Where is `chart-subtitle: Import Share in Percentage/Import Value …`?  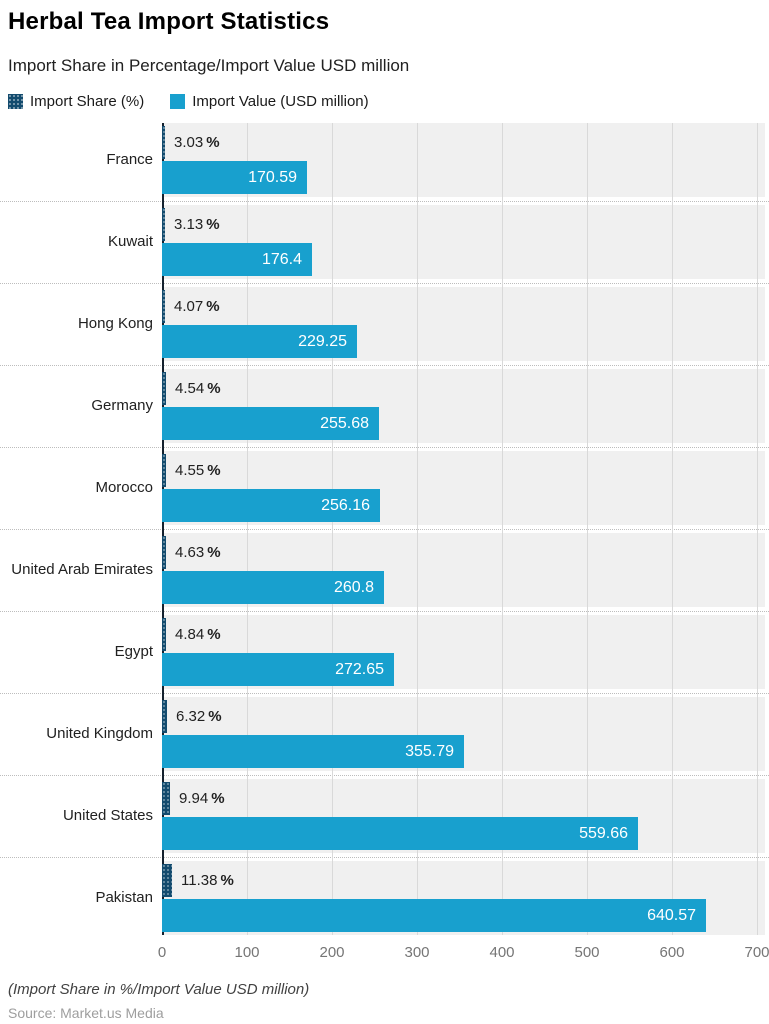
chart-subtitle: Import Share in Percentage/Import Value … is located at coordinates (209, 65).